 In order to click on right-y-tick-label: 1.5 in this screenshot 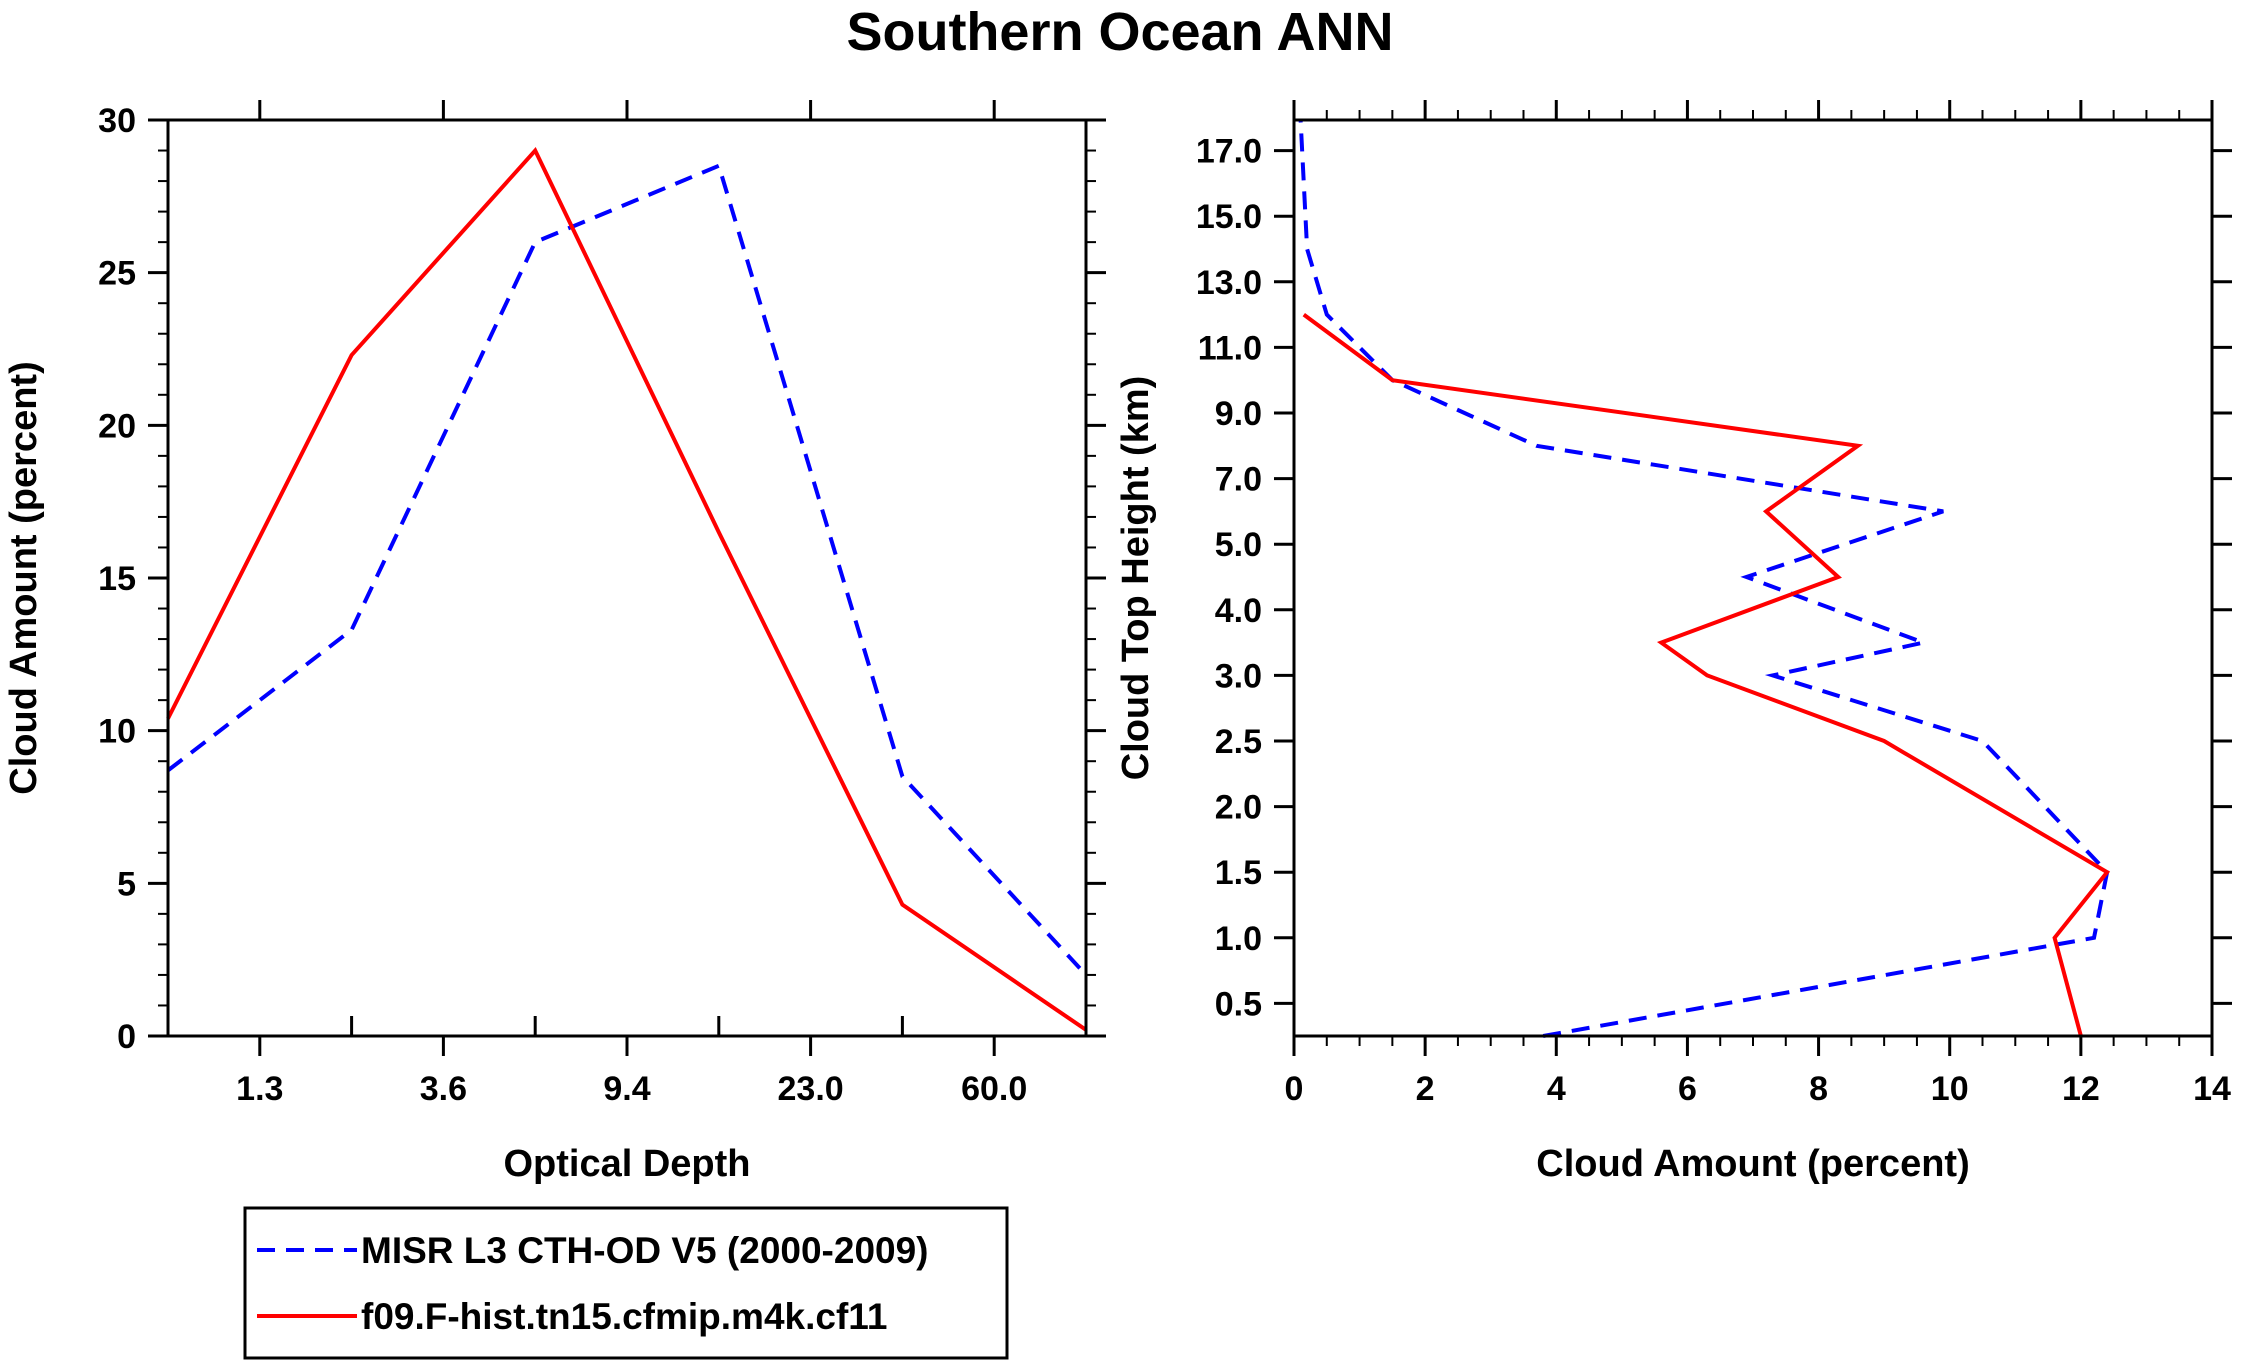, I will do `click(1238, 873)`.